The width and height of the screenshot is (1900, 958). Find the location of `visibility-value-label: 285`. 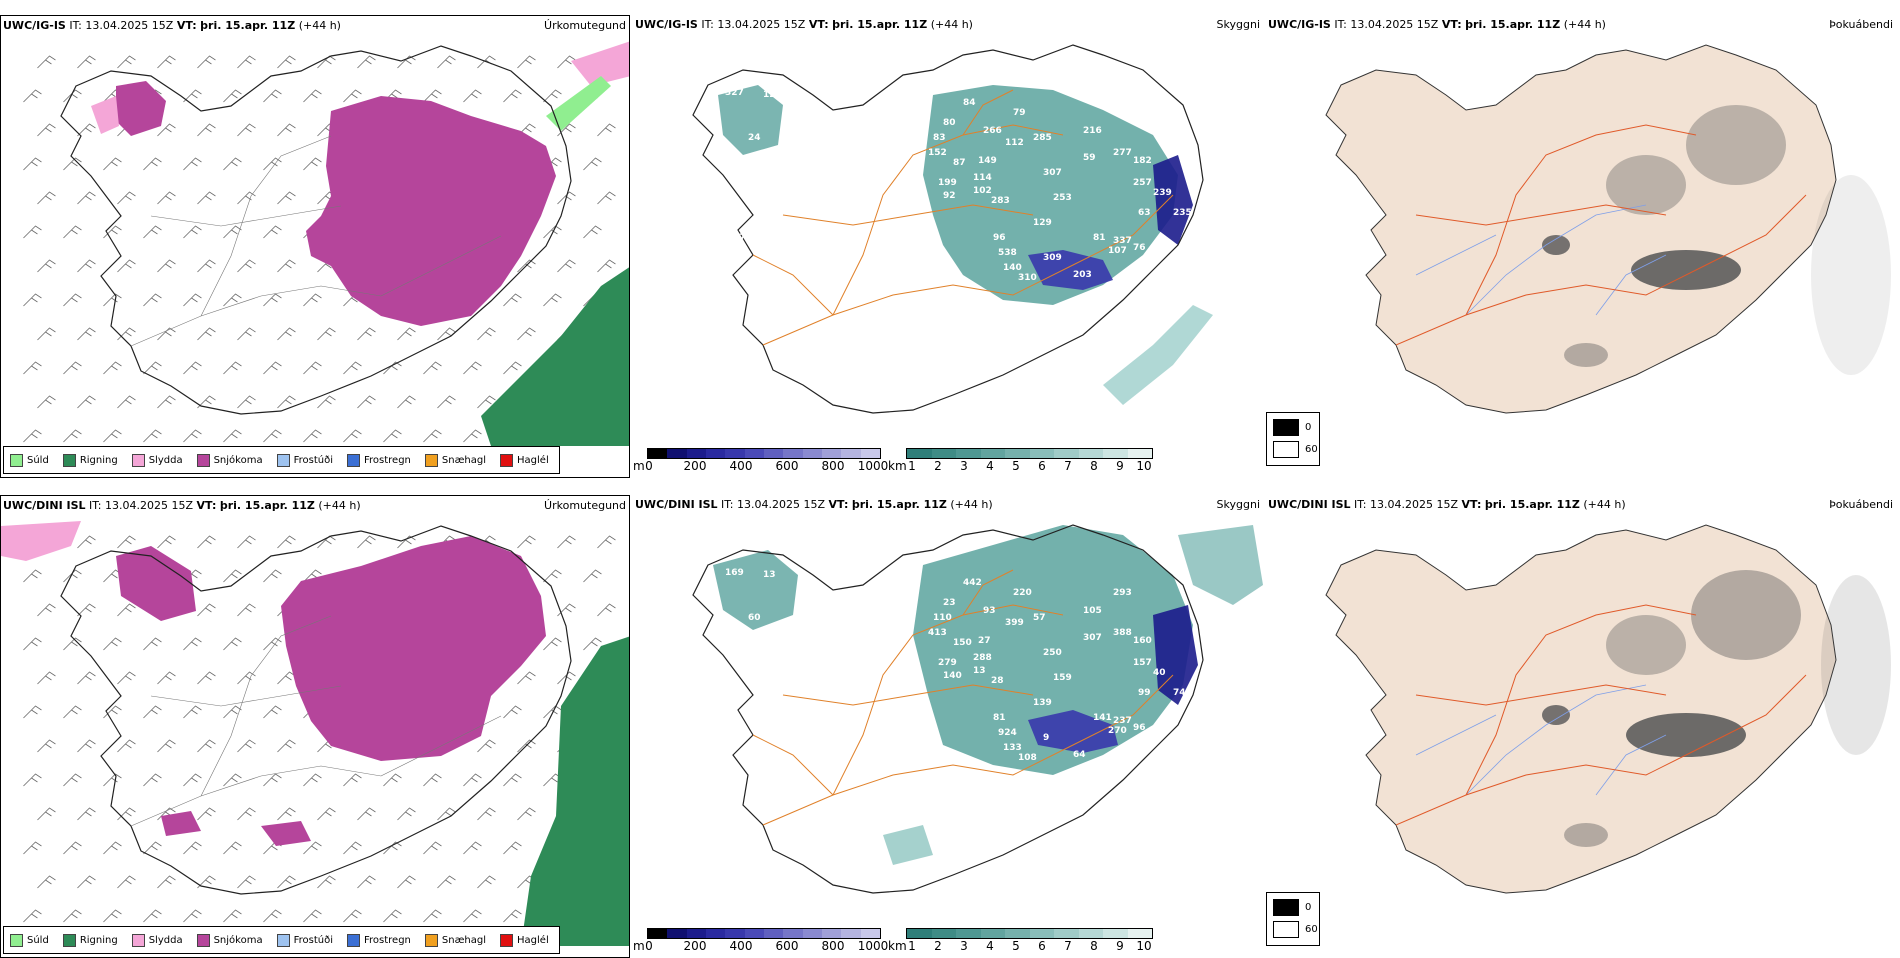

visibility-value-label: 285 is located at coordinates (1042, 138).